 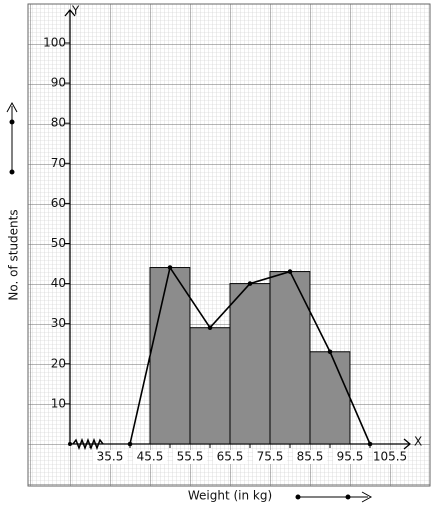 I want to click on x-tick-label: 75.5, so click(x=270, y=457).